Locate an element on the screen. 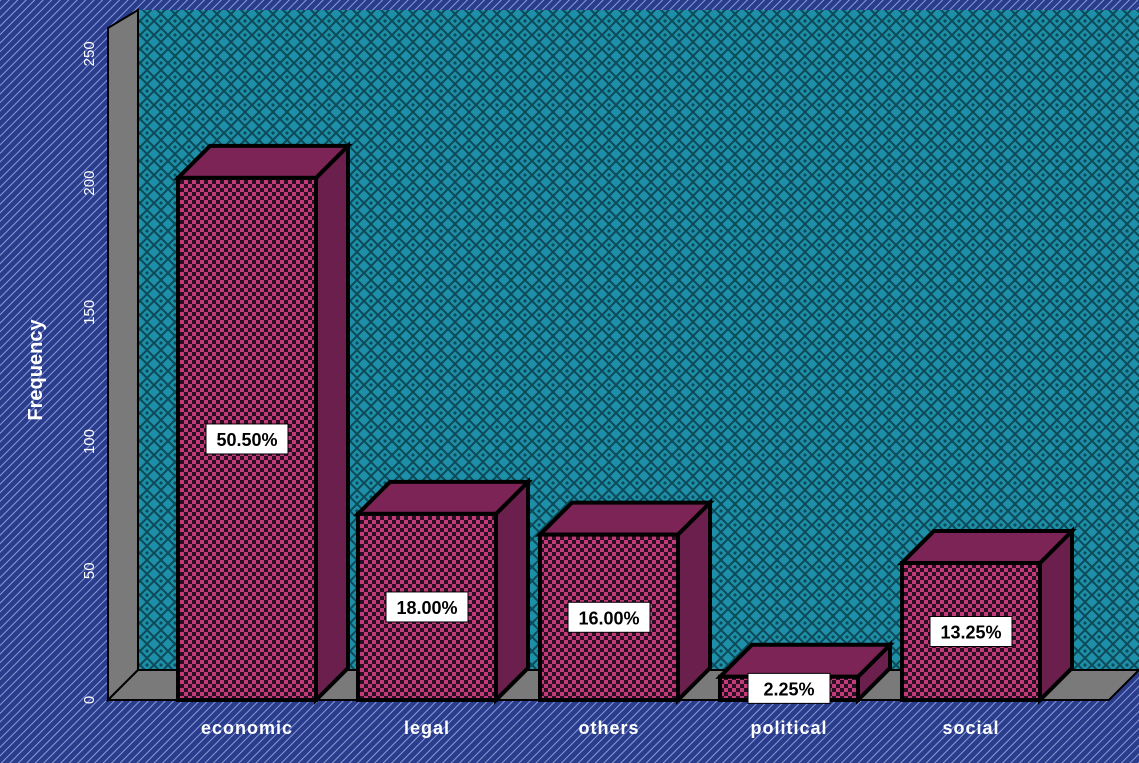 The image size is (1139, 763). y-axis-ticks: 0 50 100 150 200 250 is located at coordinates (89, 372).